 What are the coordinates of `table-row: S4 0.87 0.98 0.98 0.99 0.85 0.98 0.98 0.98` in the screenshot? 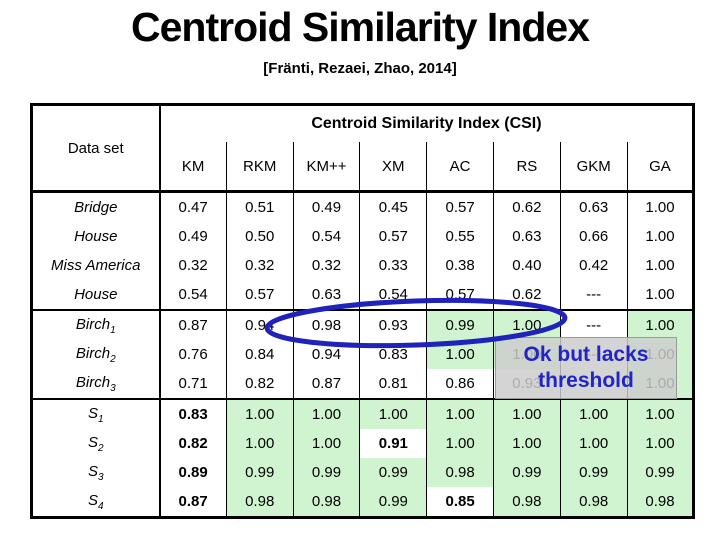 It's located at (362, 502).